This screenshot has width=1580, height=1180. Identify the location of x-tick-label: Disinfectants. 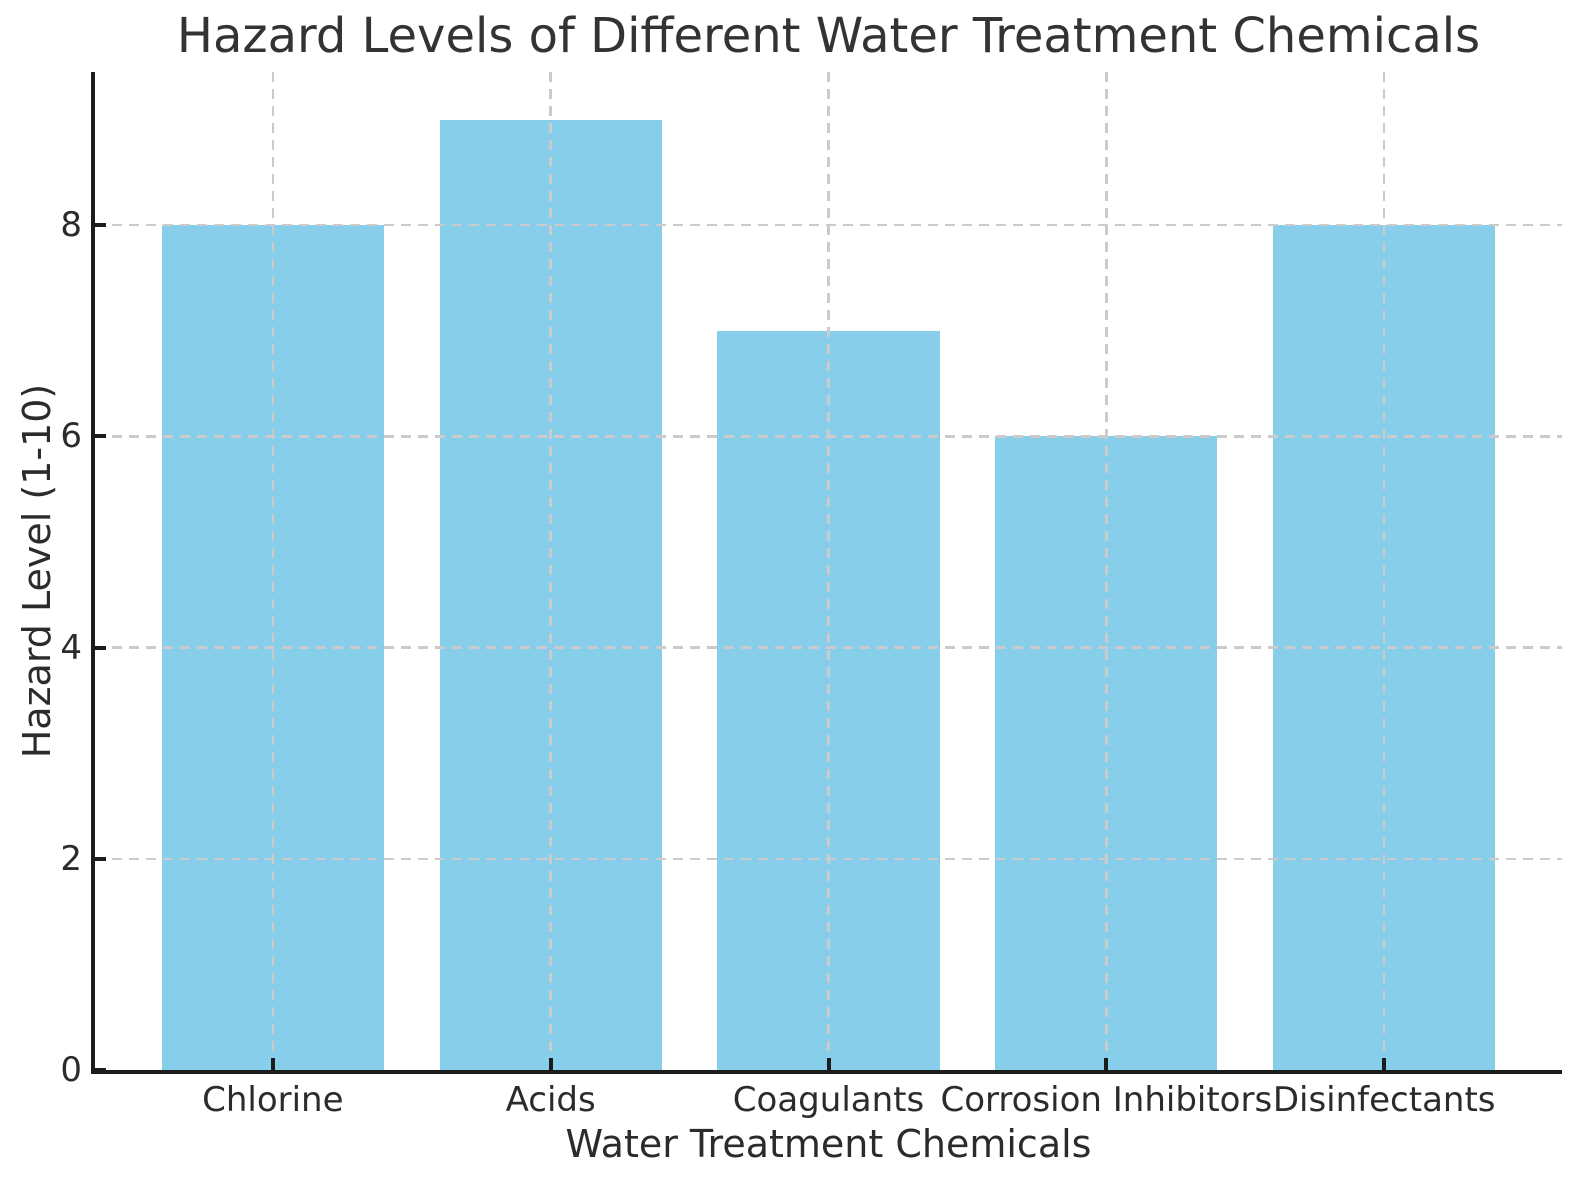
(1384, 1100).